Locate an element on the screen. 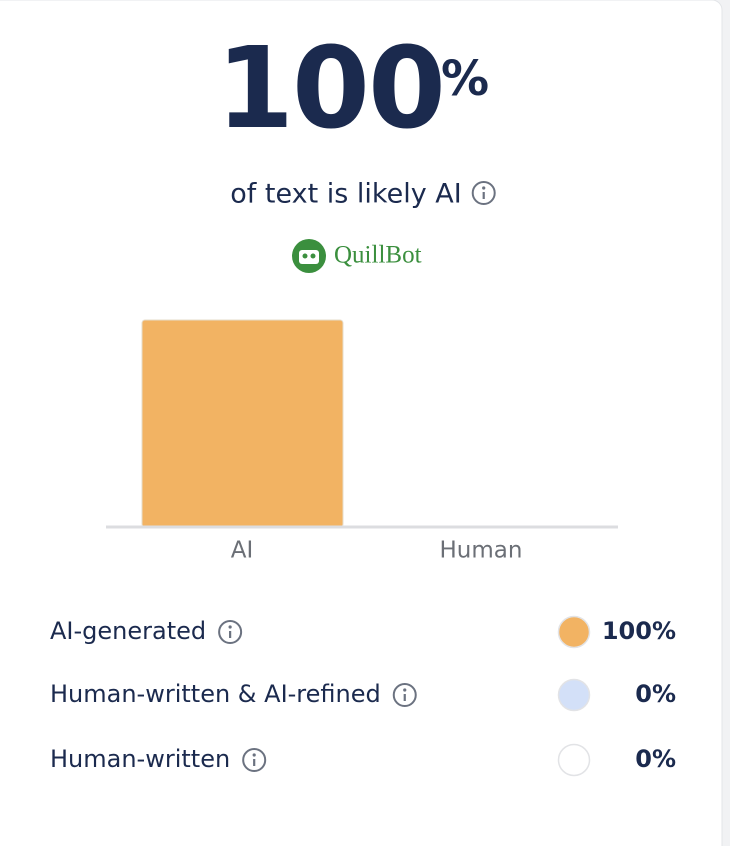 This screenshot has height=846, width=730. bar is located at coordinates (242, 423).